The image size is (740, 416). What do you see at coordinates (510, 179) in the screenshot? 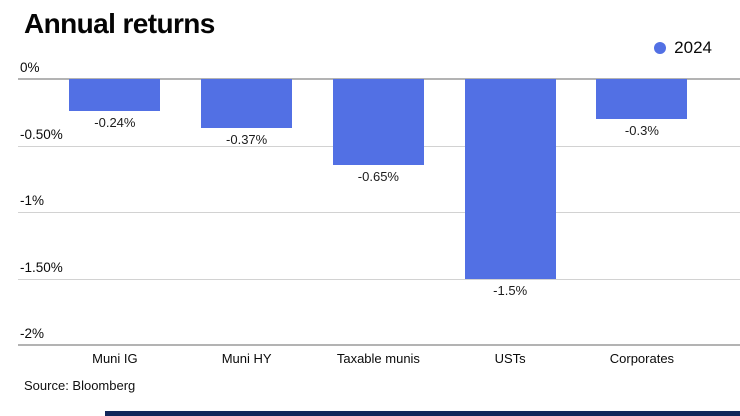
I see `bar-usts` at bounding box center [510, 179].